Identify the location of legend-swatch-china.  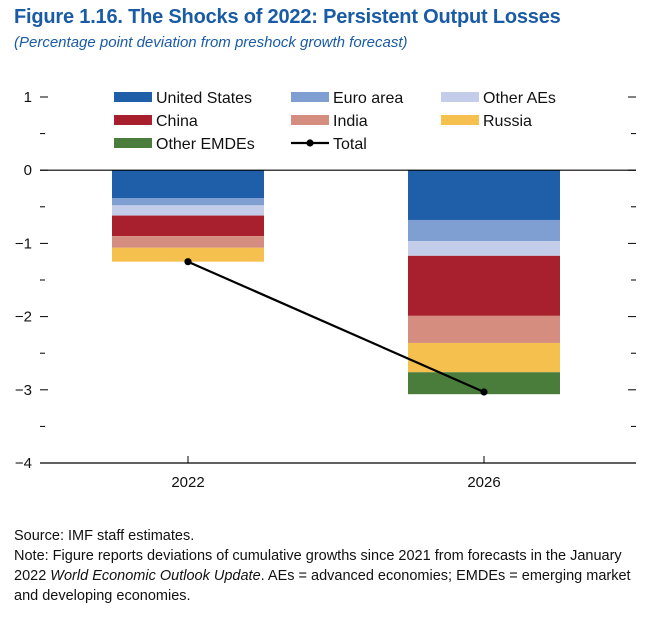
(133, 120).